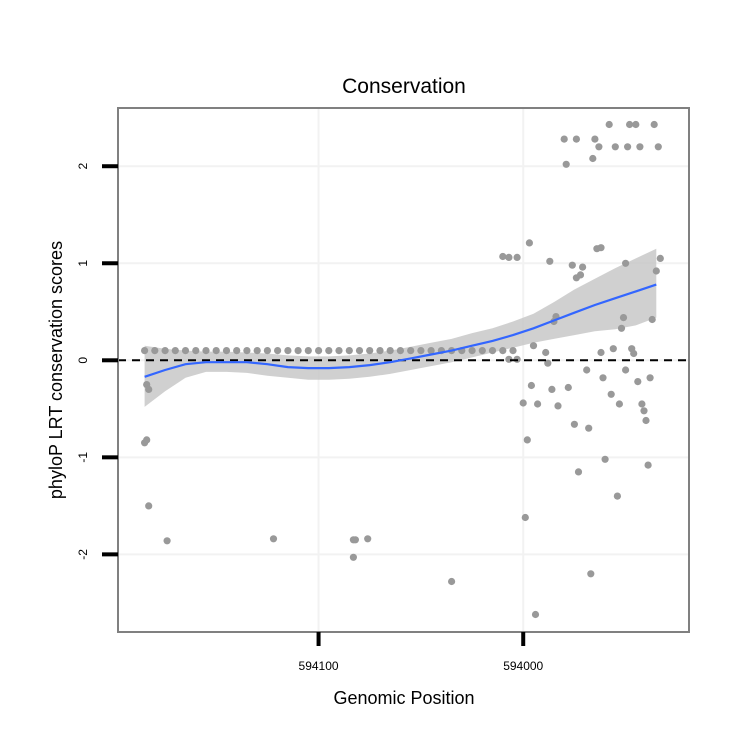 The width and height of the screenshot is (750, 750). Describe the element at coordinates (319, 666) in the screenshot. I see `x-tick-label: 594100` at that location.